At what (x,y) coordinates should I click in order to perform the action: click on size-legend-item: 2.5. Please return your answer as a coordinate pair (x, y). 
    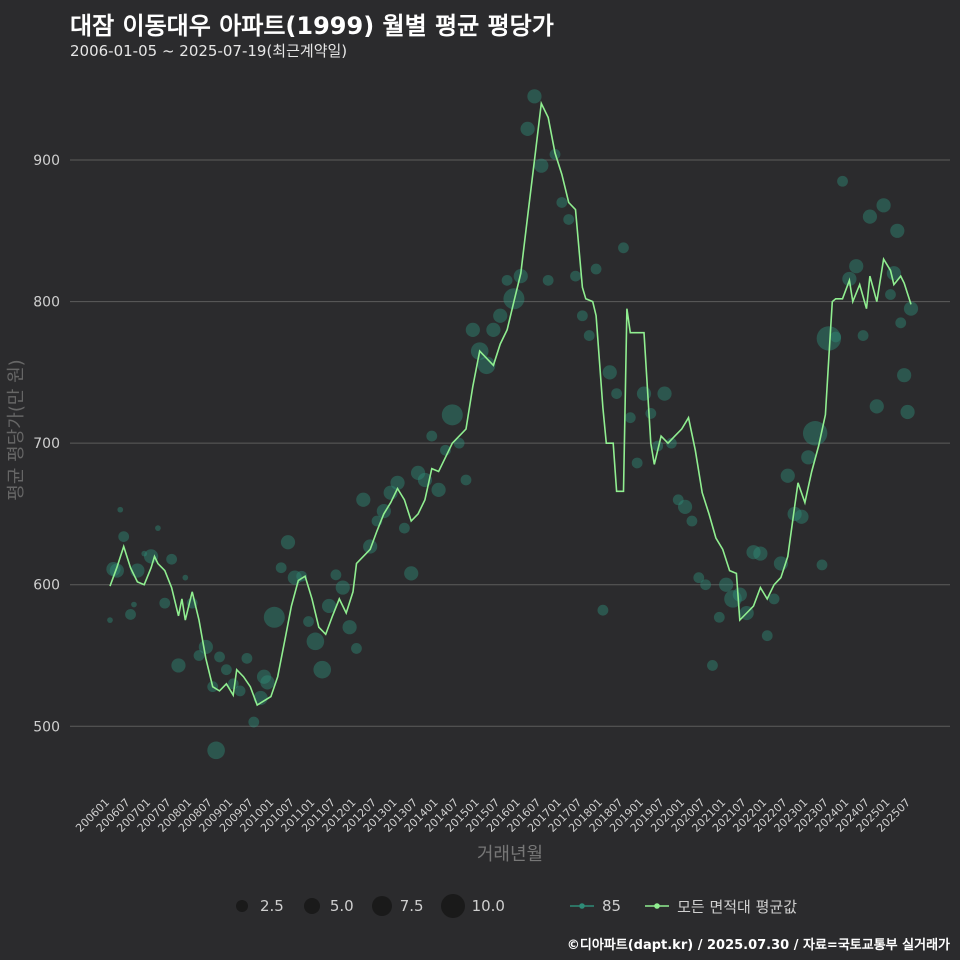
    Looking at the image, I should click on (260, 906).